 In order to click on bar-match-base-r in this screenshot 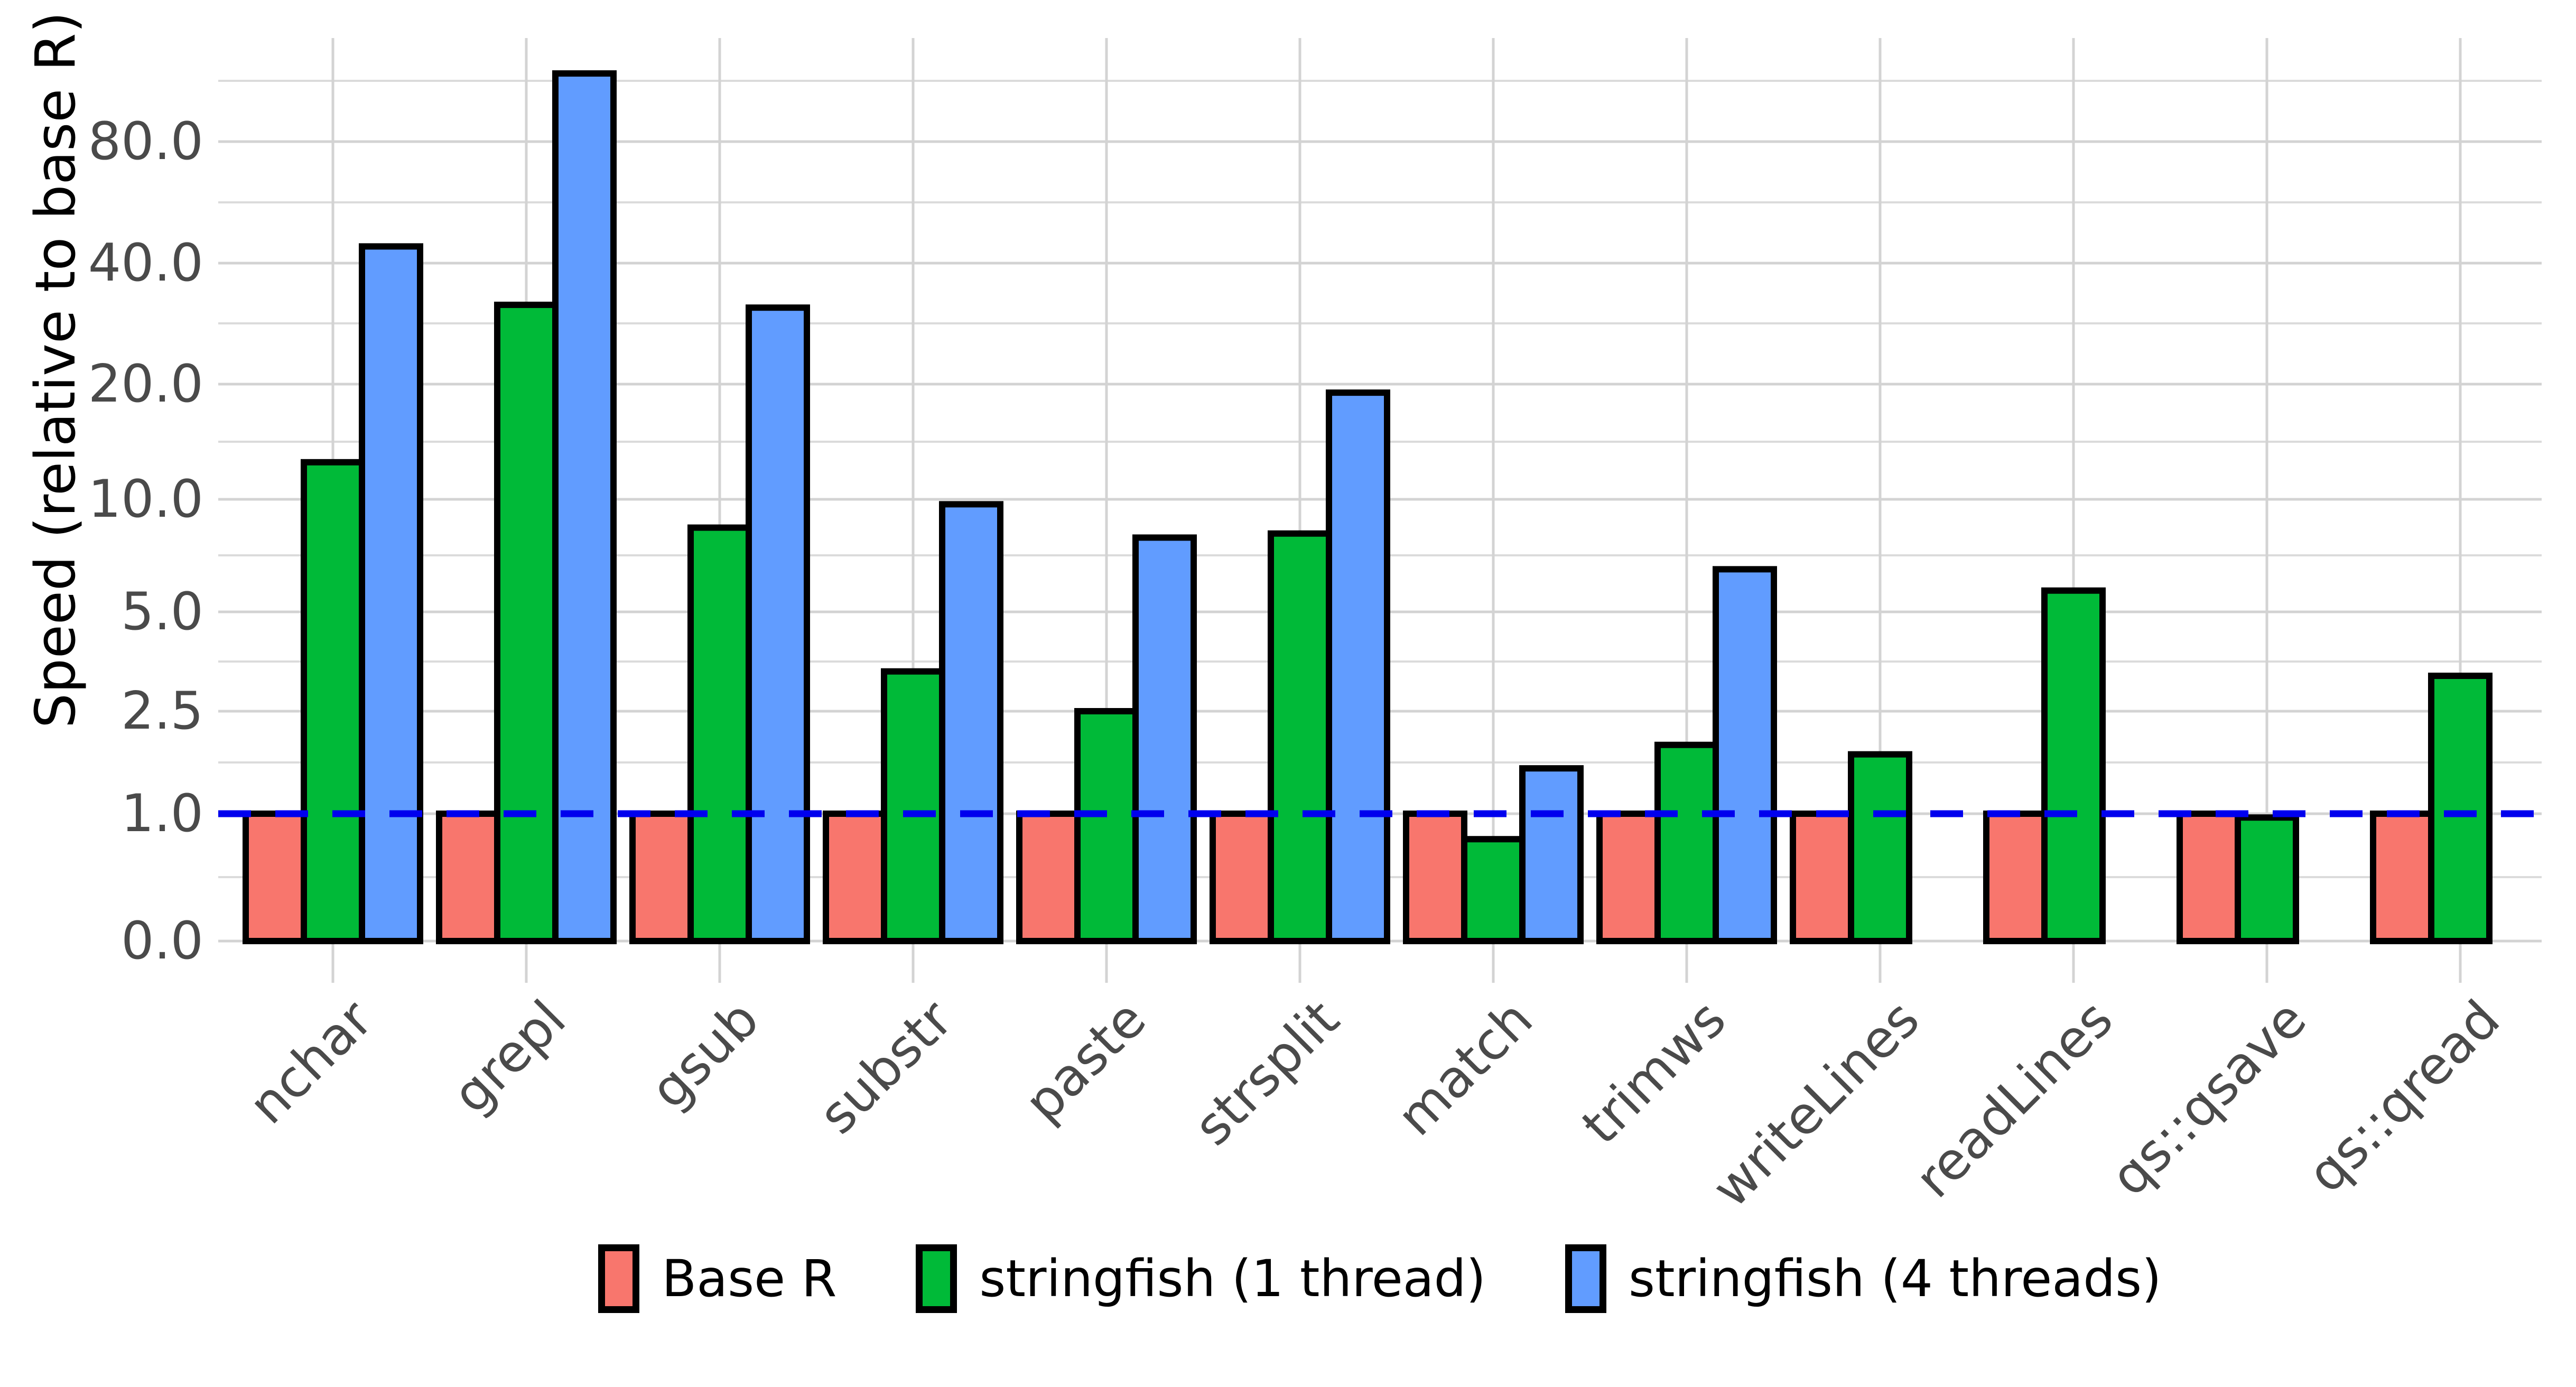, I will do `click(1435, 877)`.